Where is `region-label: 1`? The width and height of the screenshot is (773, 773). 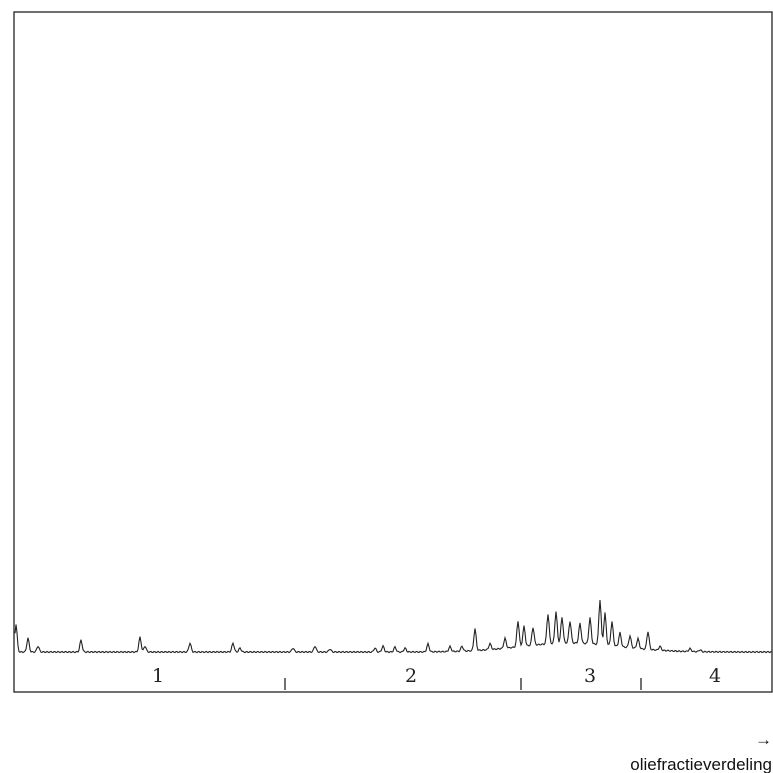 region-label: 1 is located at coordinates (158, 676).